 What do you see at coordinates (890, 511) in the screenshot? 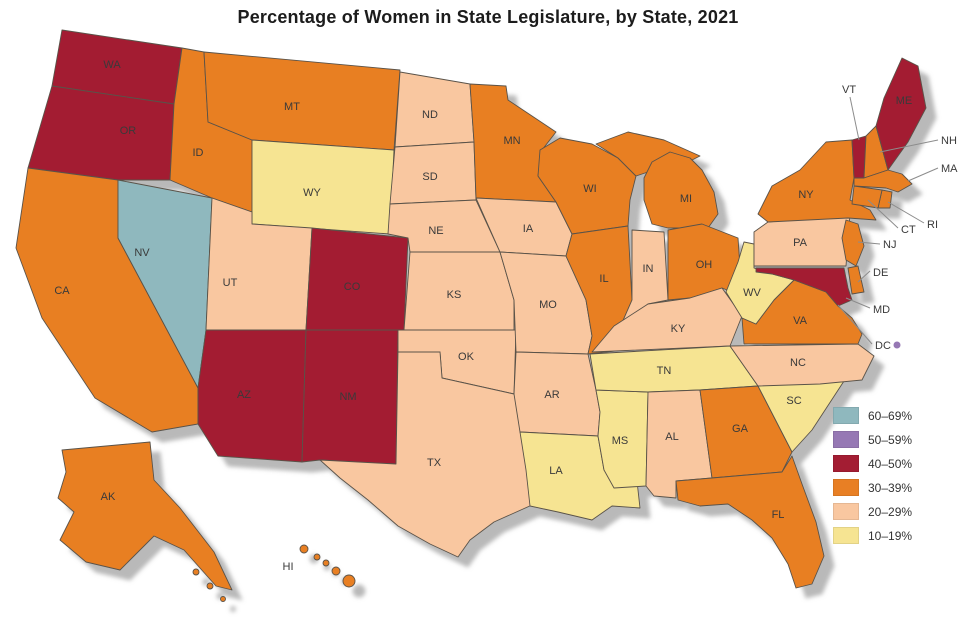
I see `legend-item-label: 20–29%` at bounding box center [890, 511].